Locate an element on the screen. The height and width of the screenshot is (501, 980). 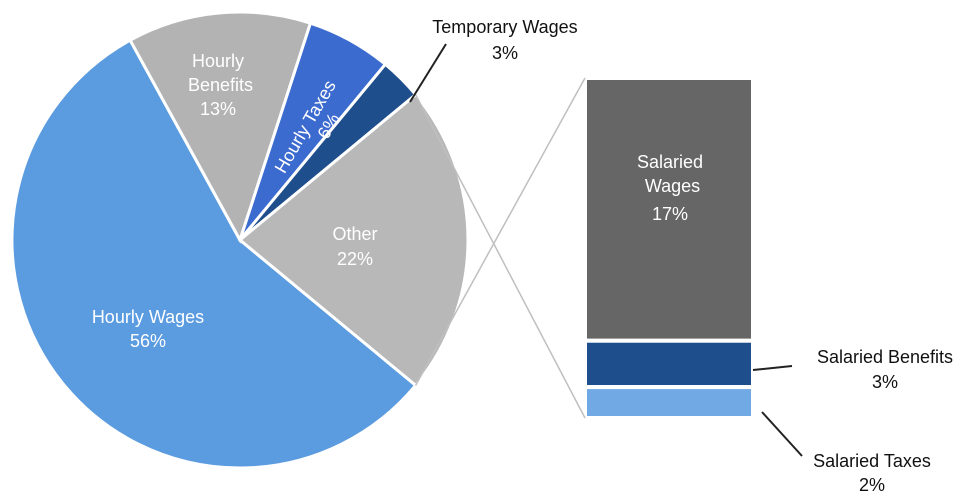
data-label-name: Hourly Benefits is located at coordinates (218, 73).